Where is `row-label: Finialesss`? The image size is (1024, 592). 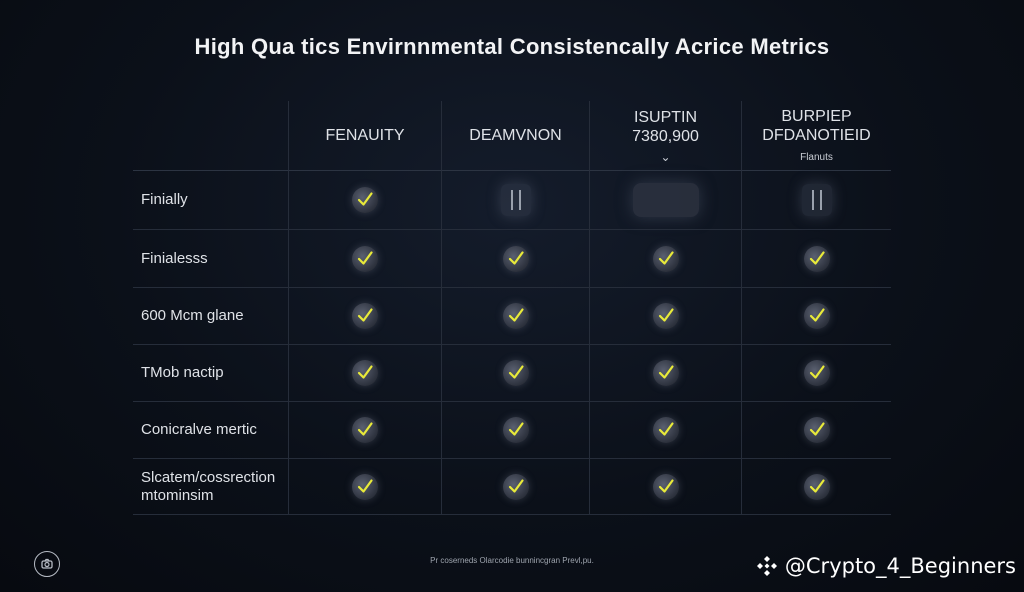
row-label: Finialesss is located at coordinates (210, 259).